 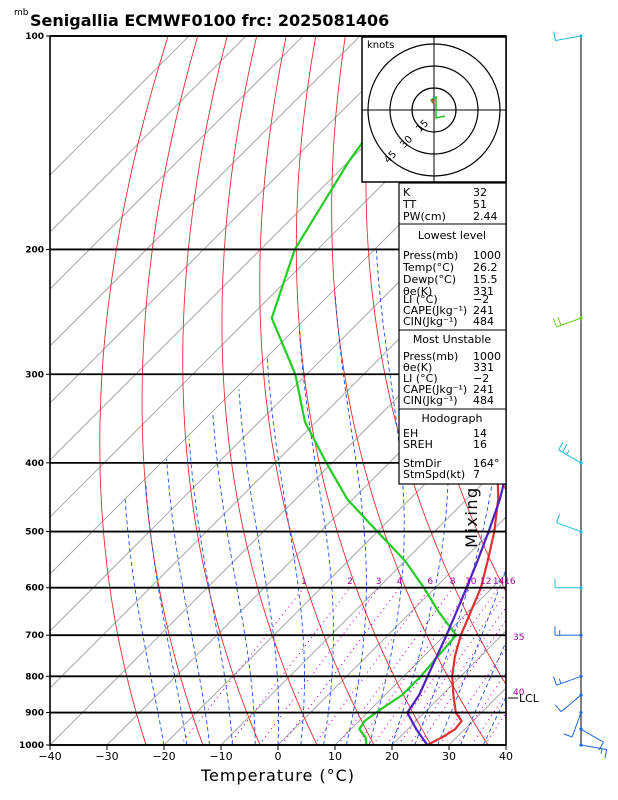 I want to click on mu-thetae-value: 331, so click(x=483, y=367).